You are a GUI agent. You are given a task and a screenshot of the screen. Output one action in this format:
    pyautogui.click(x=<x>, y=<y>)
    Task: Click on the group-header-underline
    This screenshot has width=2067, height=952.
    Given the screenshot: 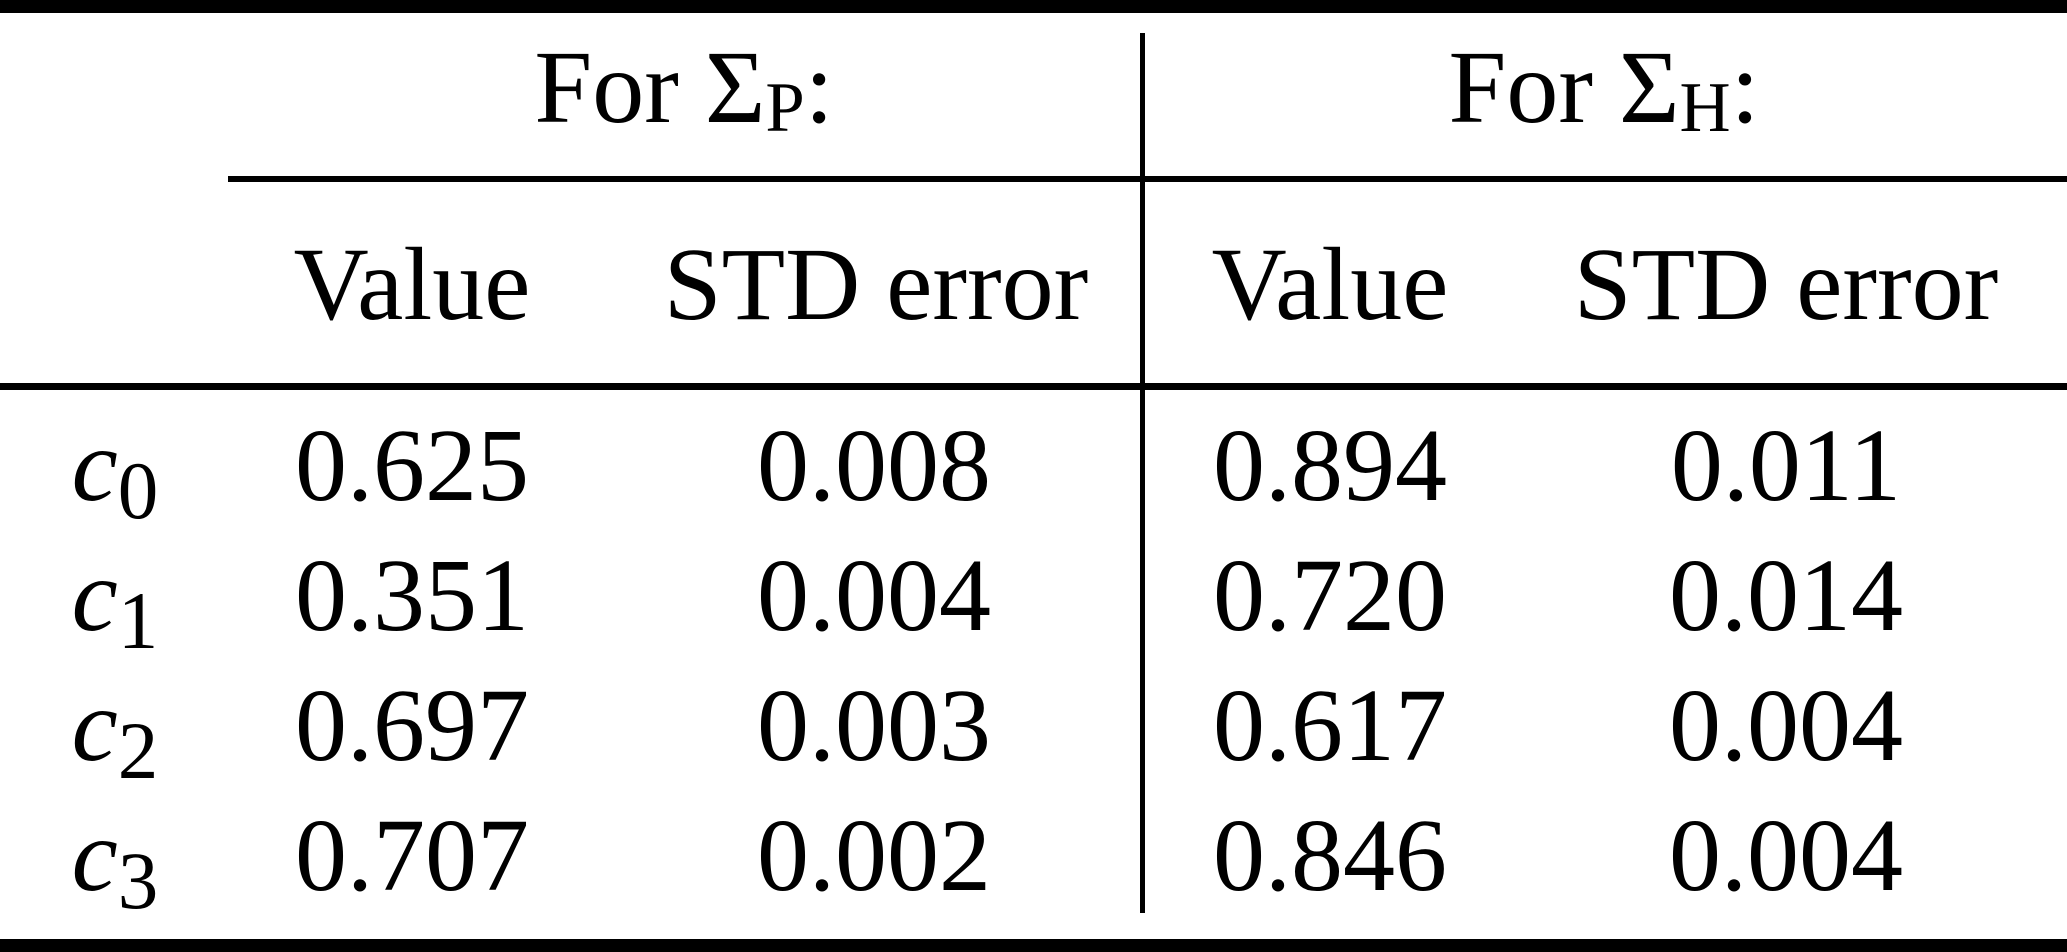 What is the action you would take?
    pyautogui.click(x=1147, y=179)
    